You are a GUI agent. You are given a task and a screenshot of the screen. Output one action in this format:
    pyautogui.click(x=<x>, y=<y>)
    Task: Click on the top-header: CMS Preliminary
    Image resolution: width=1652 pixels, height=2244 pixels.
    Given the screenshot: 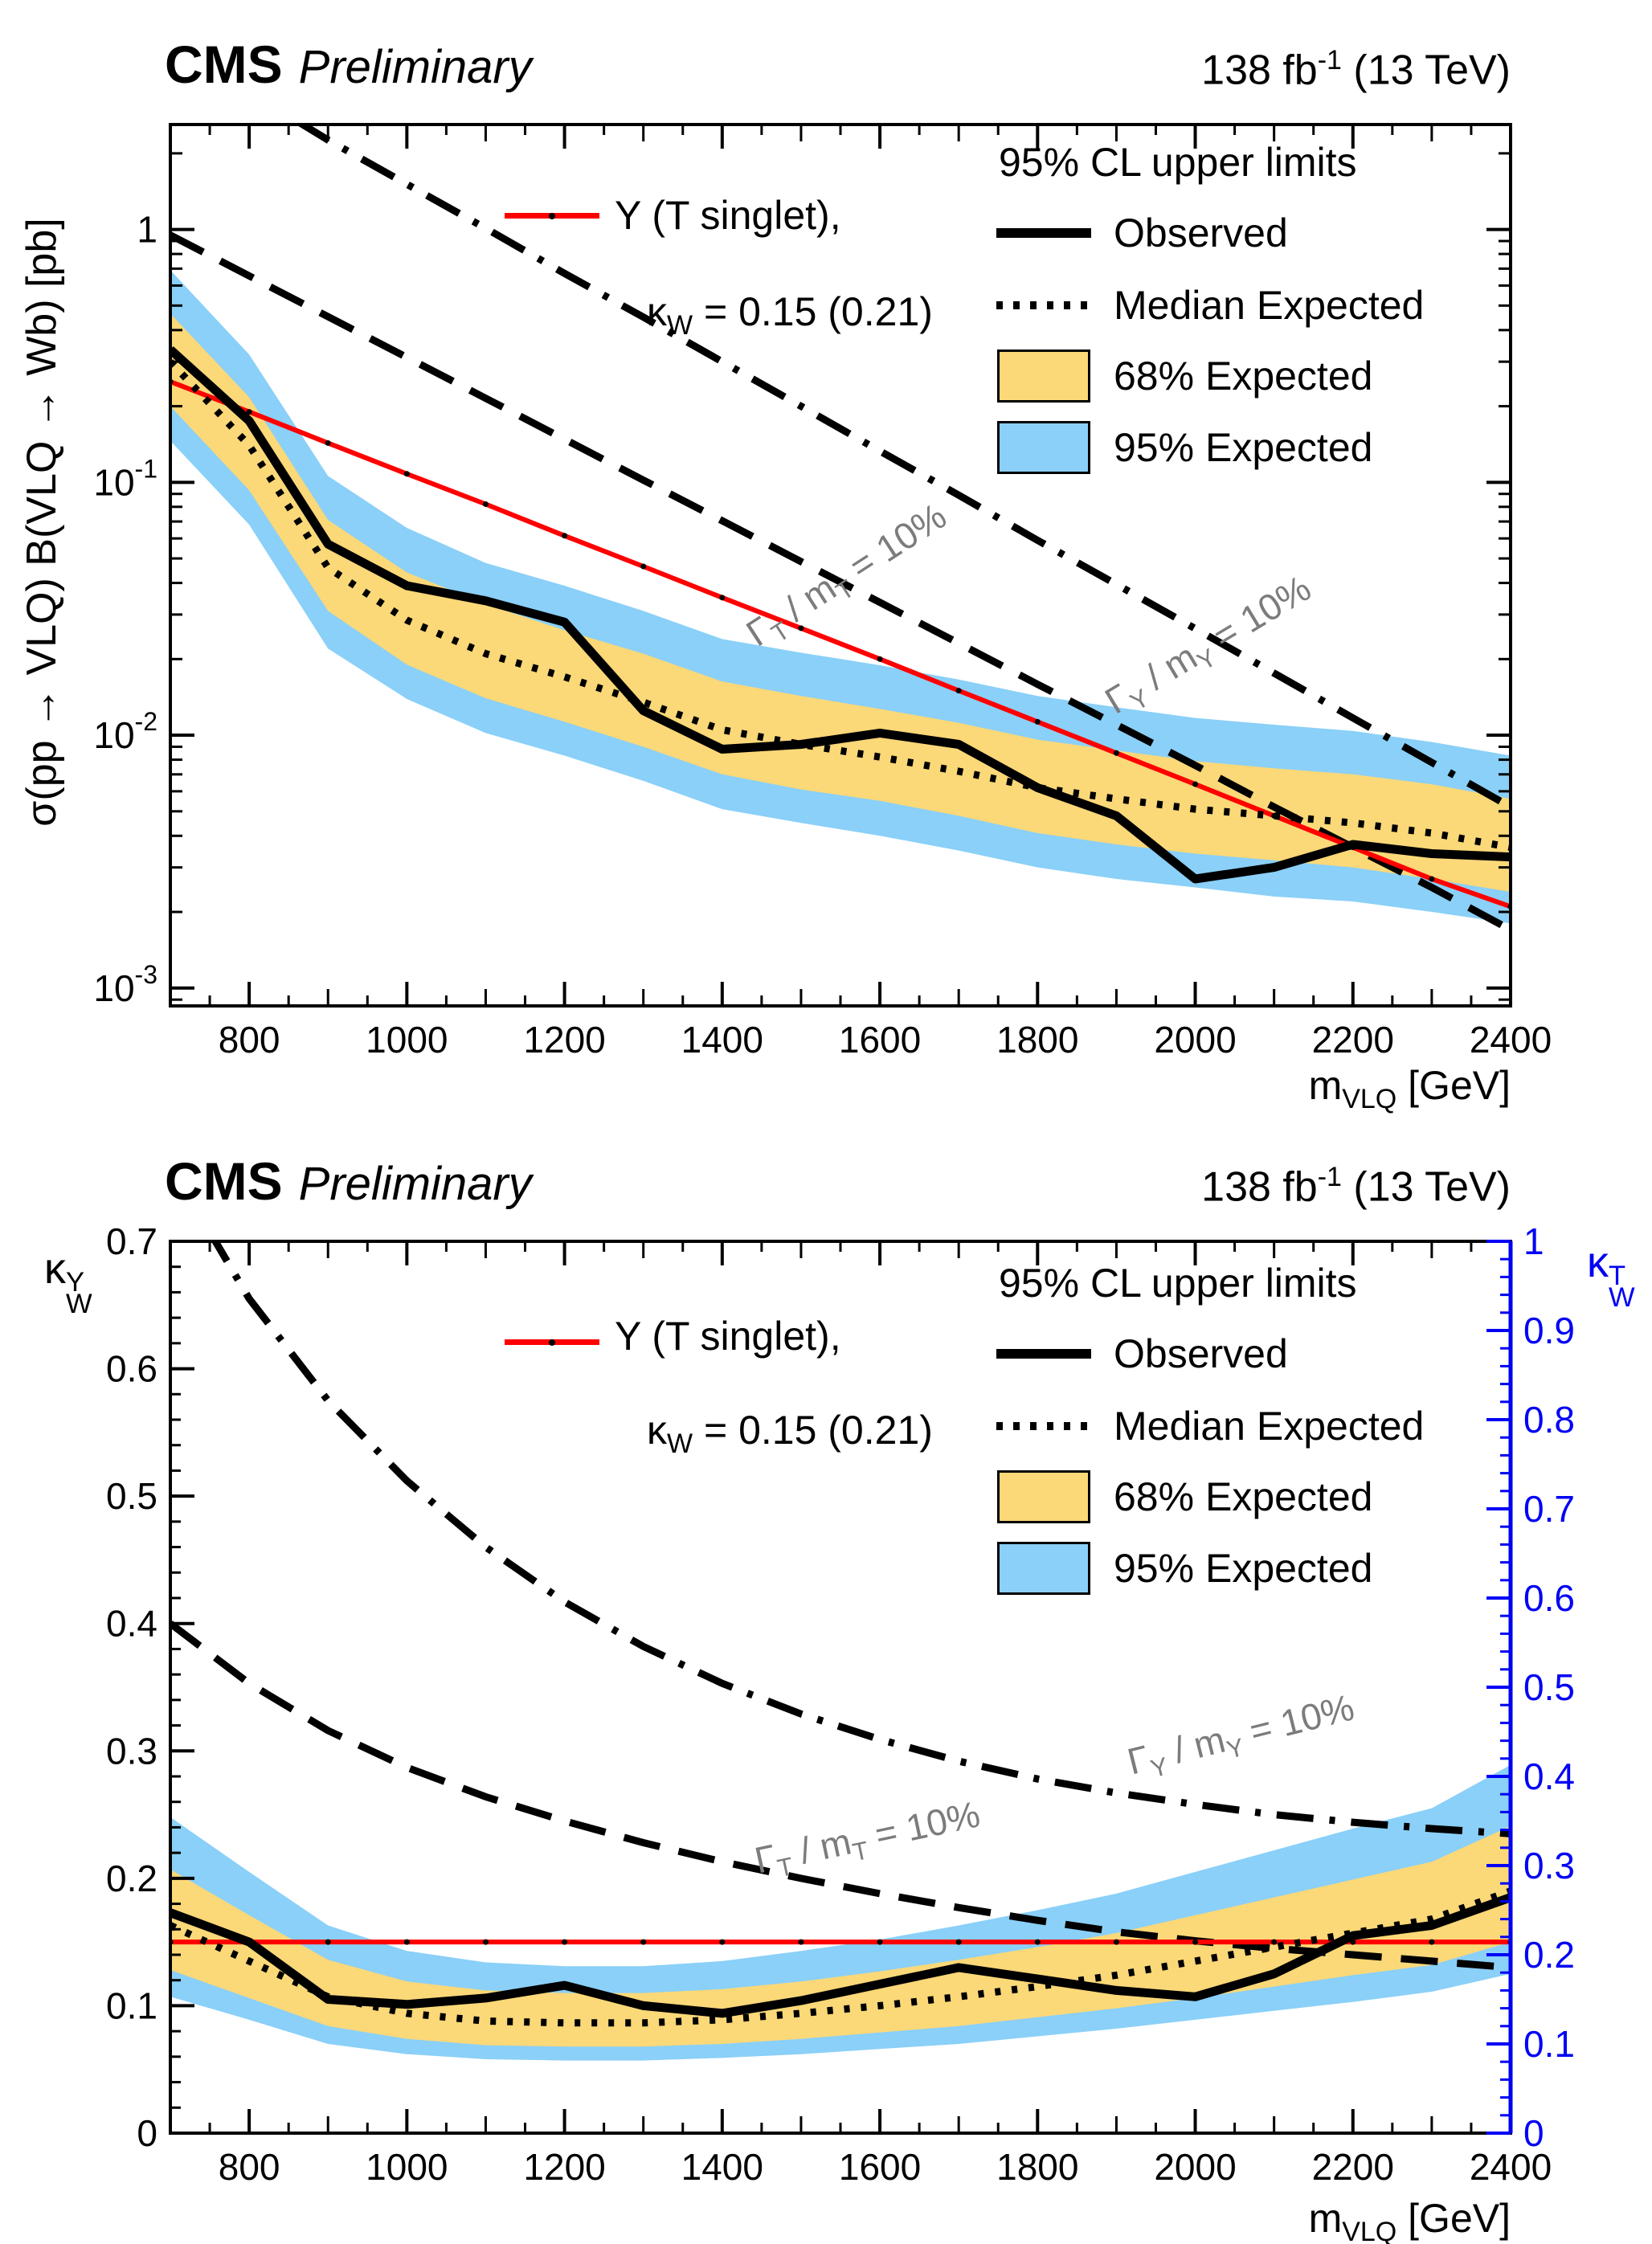 What is the action you would take?
    pyautogui.click(x=349, y=64)
    